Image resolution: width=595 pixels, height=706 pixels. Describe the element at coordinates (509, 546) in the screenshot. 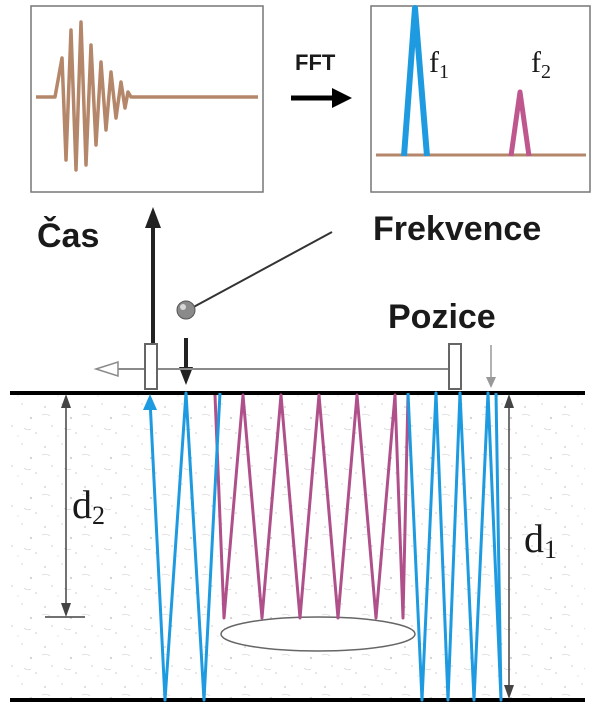

I see `d1-dimension` at that location.